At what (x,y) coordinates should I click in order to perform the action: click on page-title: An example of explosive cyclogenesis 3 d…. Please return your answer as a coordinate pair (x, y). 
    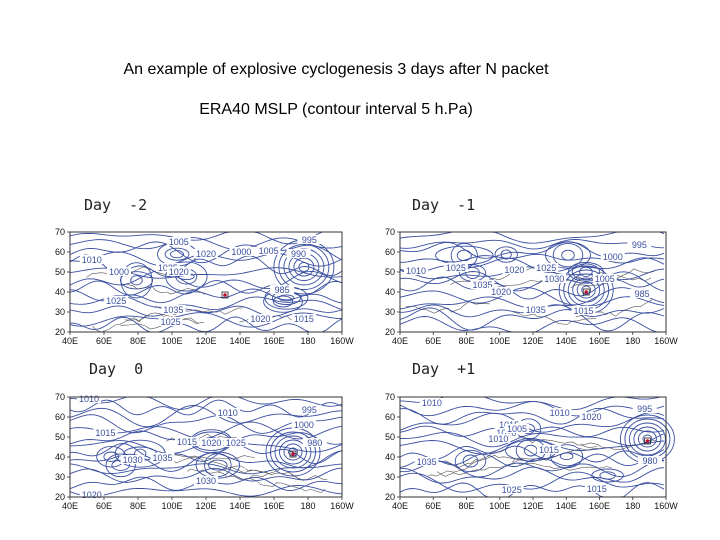
    Looking at the image, I should click on (336, 69).